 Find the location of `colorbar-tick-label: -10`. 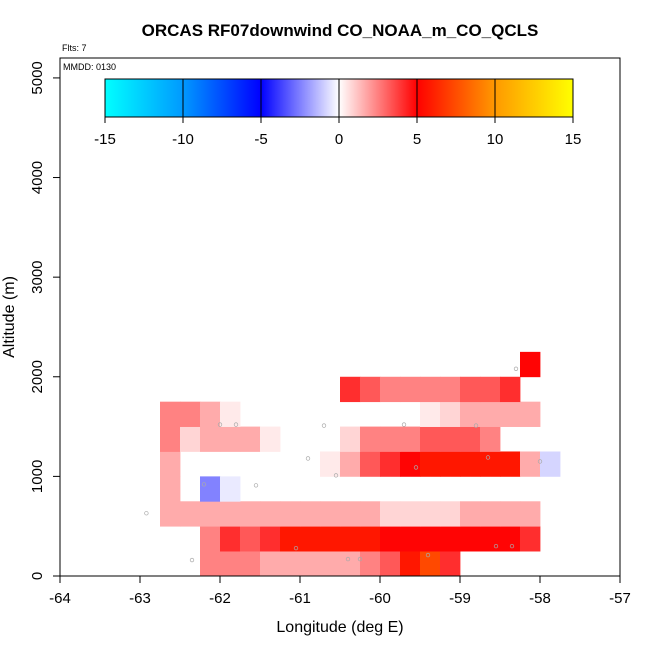

colorbar-tick-label: -10 is located at coordinates (183, 139).